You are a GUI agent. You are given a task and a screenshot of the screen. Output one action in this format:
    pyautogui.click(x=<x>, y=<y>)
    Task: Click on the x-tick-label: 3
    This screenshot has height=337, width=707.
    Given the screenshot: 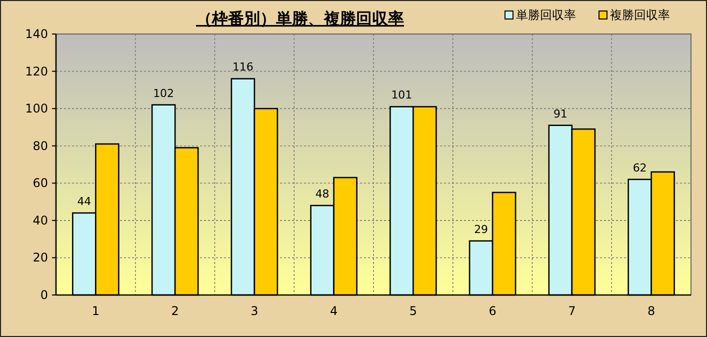 What is the action you would take?
    pyautogui.click(x=254, y=311)
    